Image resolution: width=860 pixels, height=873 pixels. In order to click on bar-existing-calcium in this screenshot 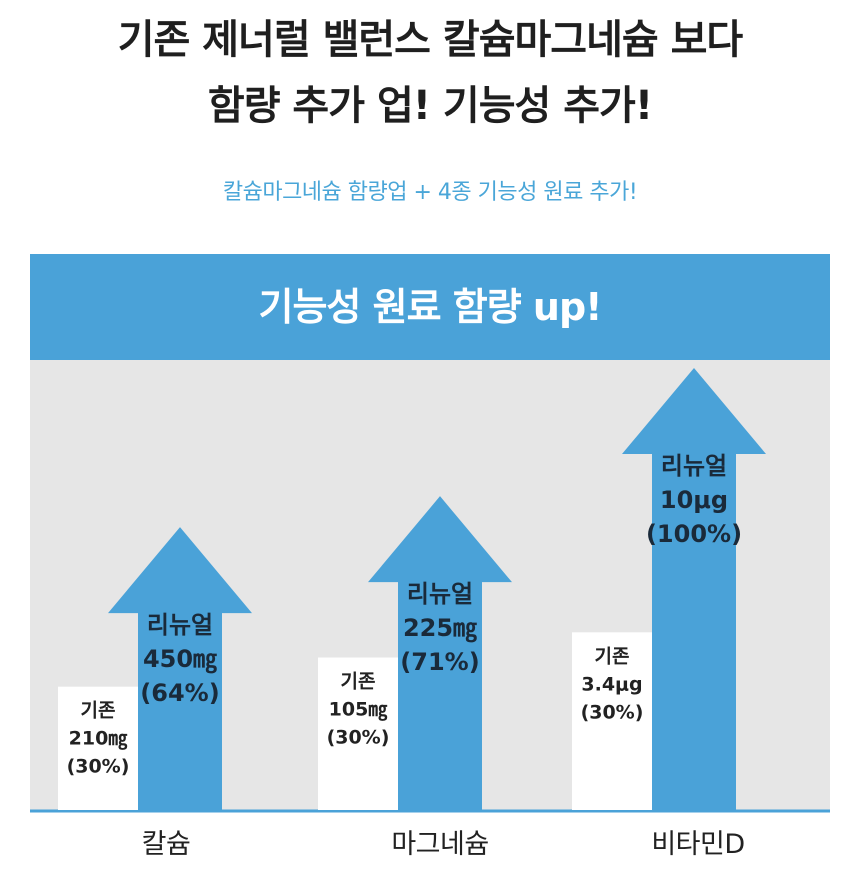, I will do `click(98, 748)`.